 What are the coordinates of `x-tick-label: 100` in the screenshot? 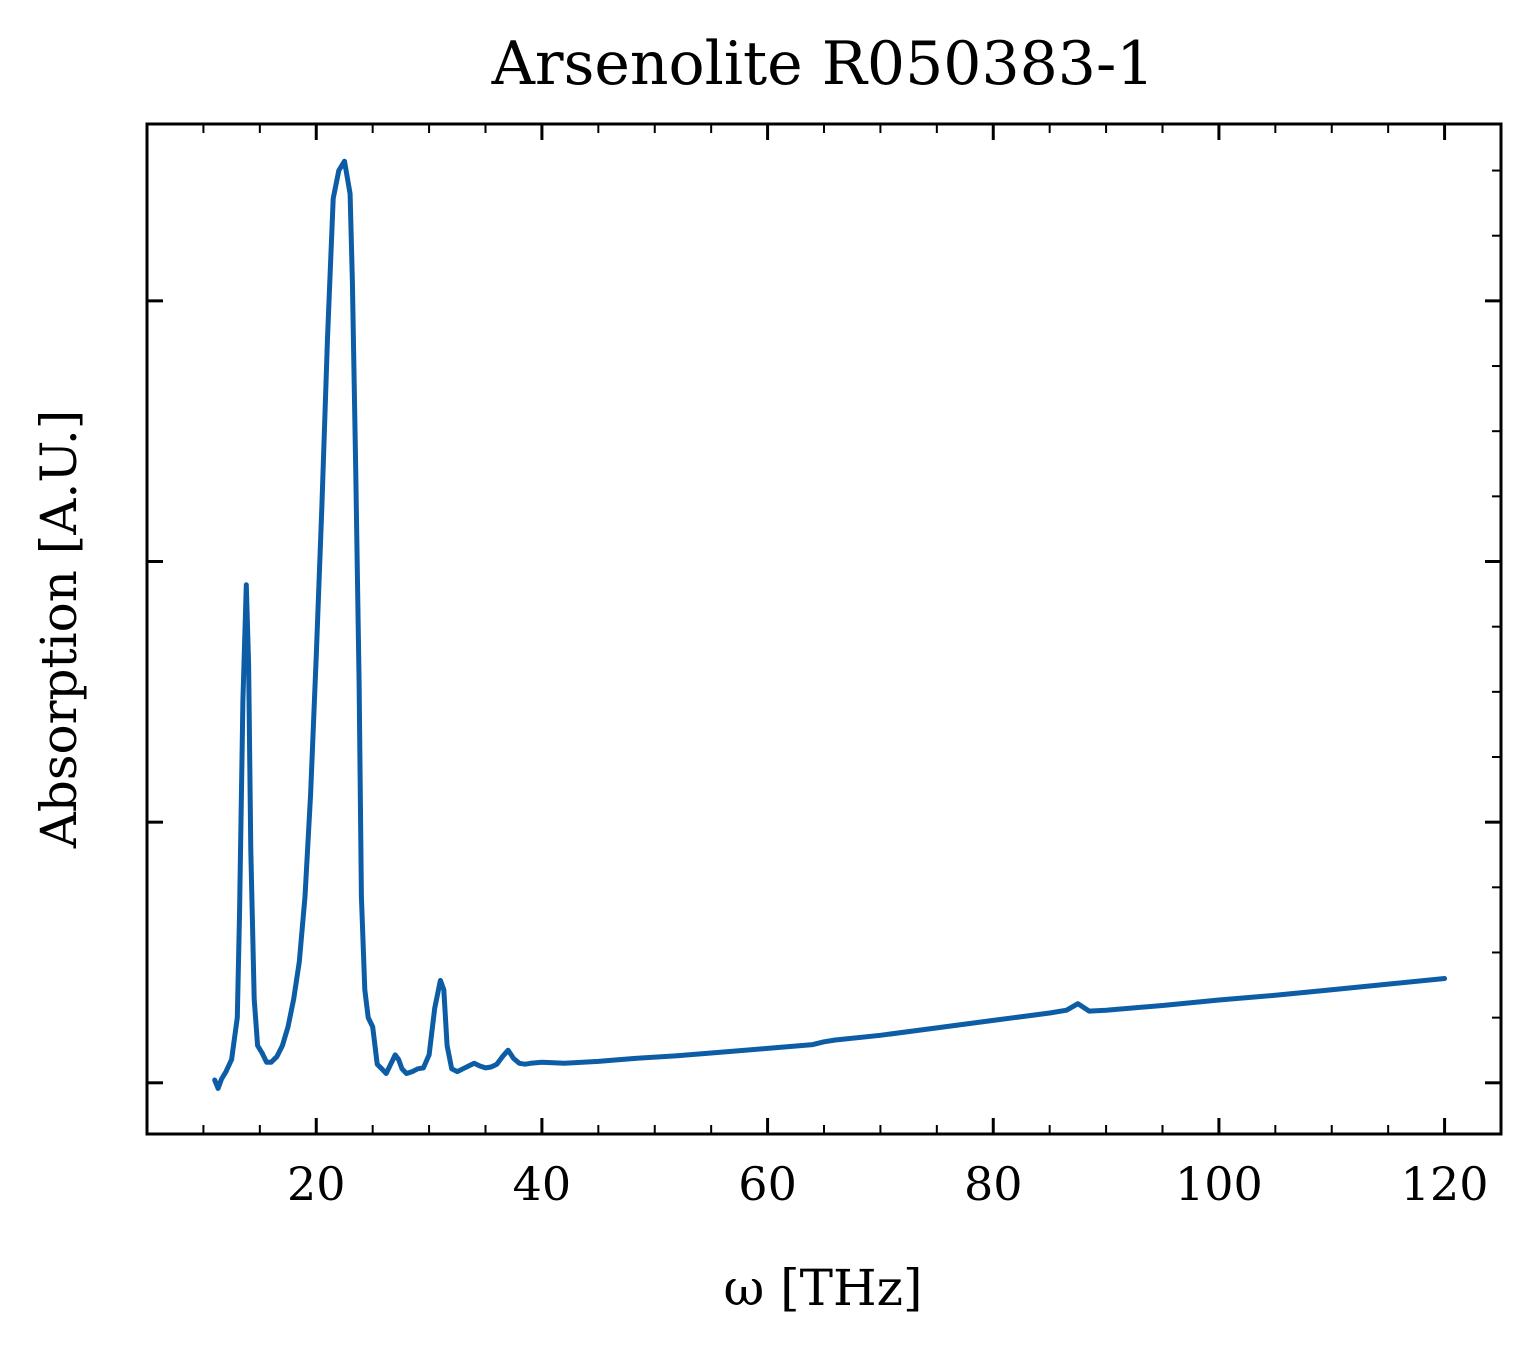 It's located at (1219, 1184).